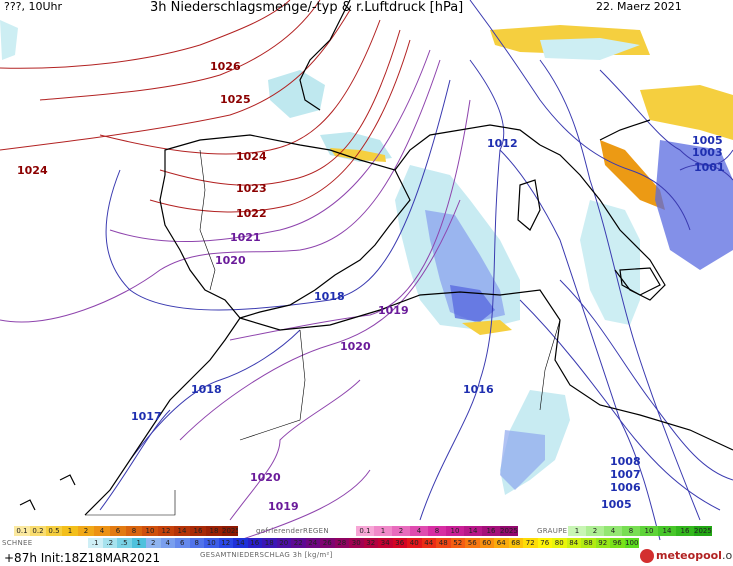 The height and width of the screenshot is (566, 733). What do you see at coordinates (329, 296) in the screenshot?
I see `isobar-label: 1018` at bounding box center [329, 296].